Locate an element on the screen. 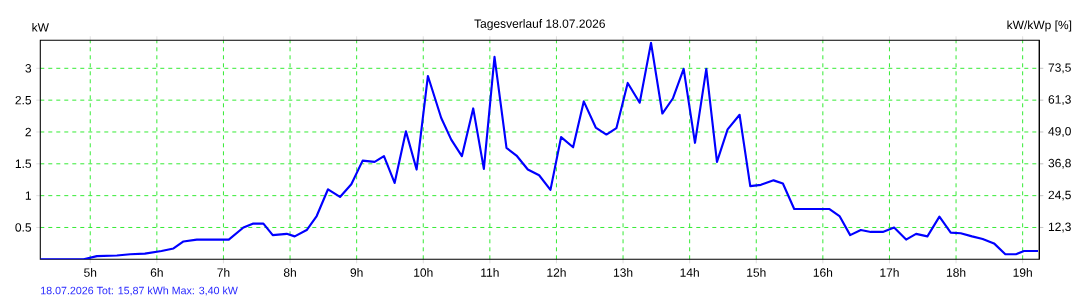 The width and height of the screenshot is (1080, 300). y-tick-label: 2.5 is located at coordinates (23, 100).